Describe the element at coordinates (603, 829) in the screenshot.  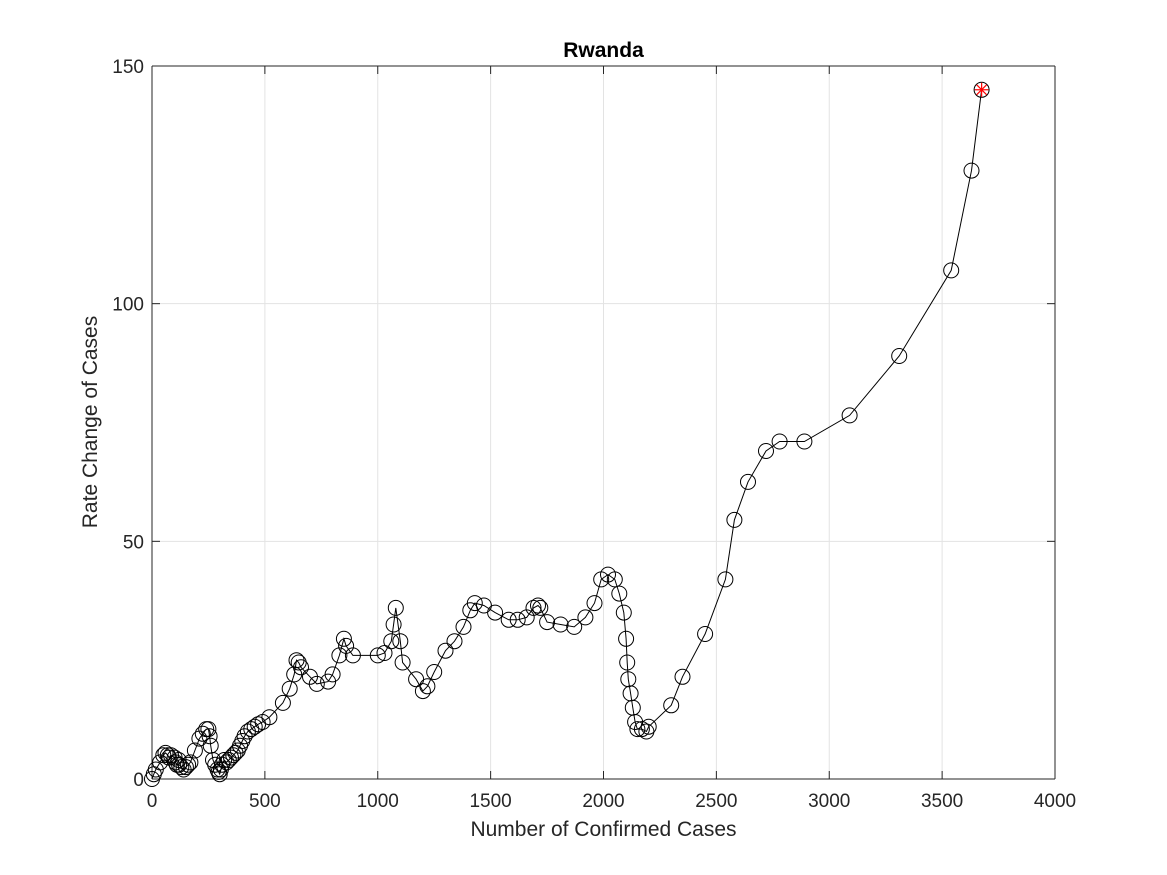
I see `x-axis-label: Number of Confirmed Cases` at that location.